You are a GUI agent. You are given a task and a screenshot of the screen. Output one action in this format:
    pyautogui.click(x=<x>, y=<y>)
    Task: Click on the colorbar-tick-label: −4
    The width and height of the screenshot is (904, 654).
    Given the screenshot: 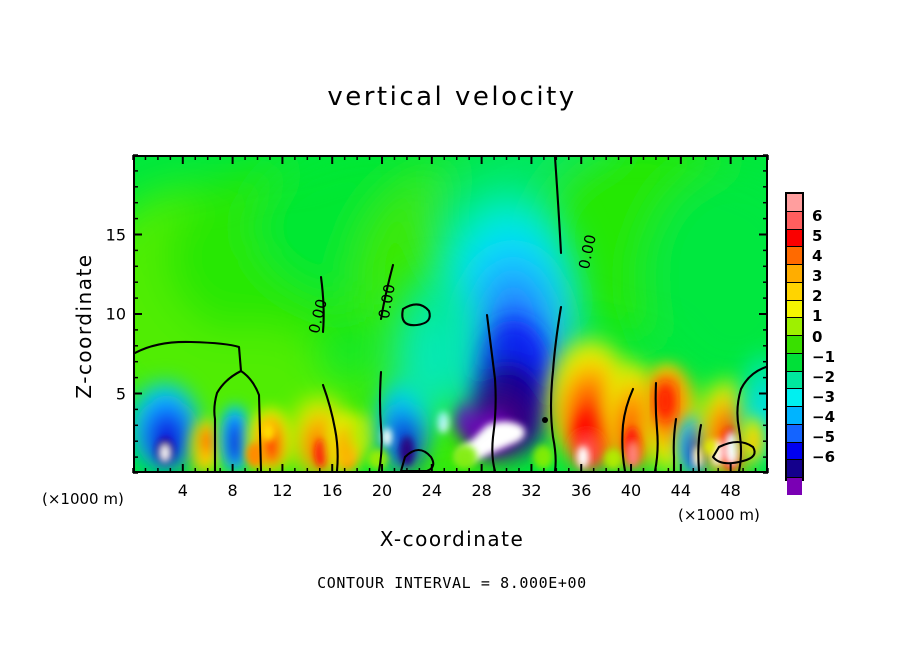 What is the action you would take?
    pyautogui.click(x=824, y=416)
    